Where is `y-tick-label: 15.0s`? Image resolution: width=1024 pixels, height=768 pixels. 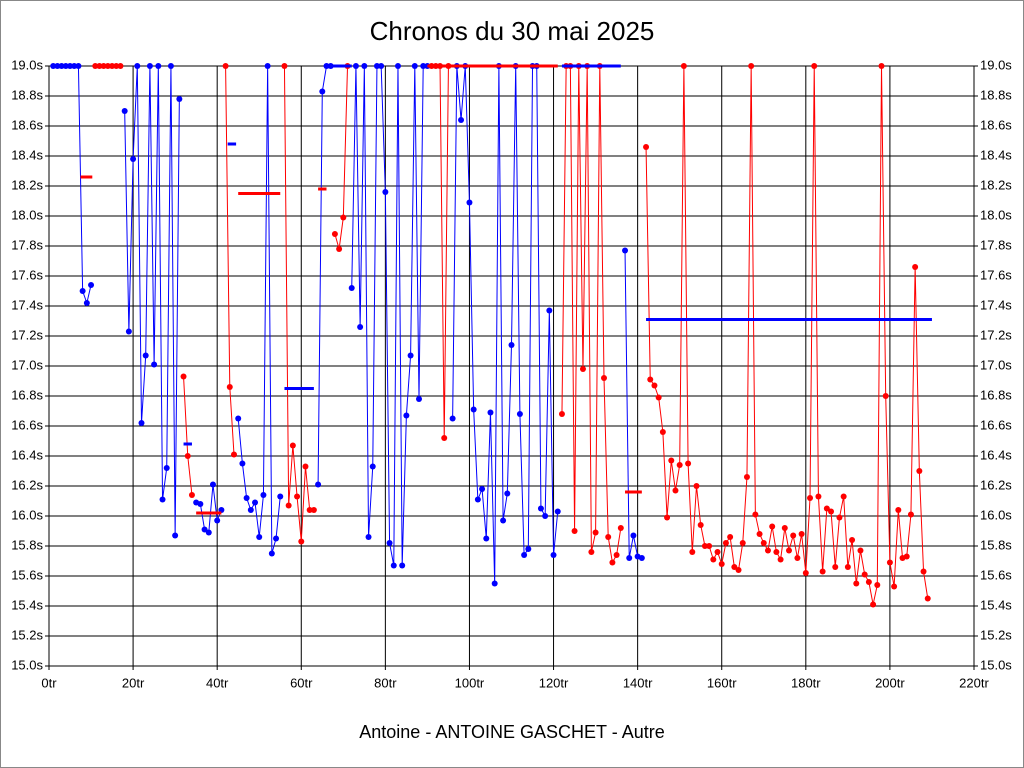
y-tick-label: 15.0s is located at coordinates (27, 664).